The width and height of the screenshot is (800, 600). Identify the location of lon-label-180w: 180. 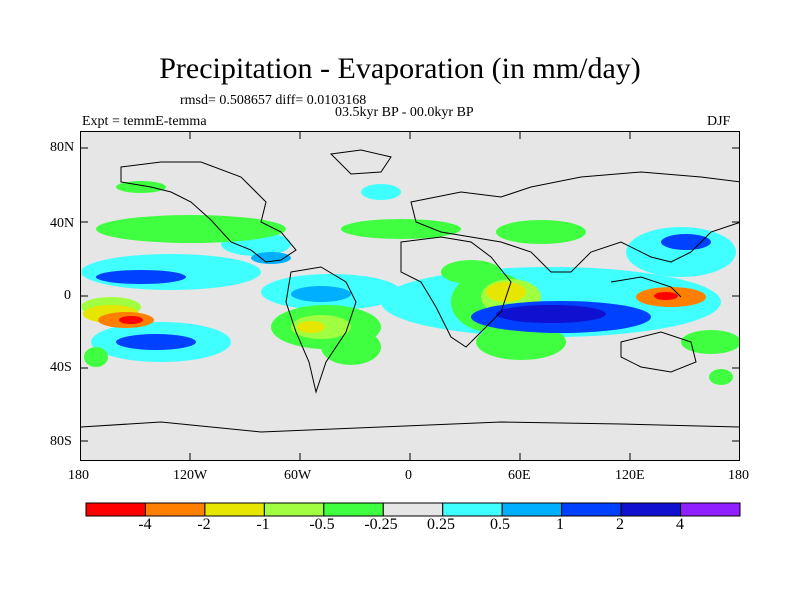
(78, 475).